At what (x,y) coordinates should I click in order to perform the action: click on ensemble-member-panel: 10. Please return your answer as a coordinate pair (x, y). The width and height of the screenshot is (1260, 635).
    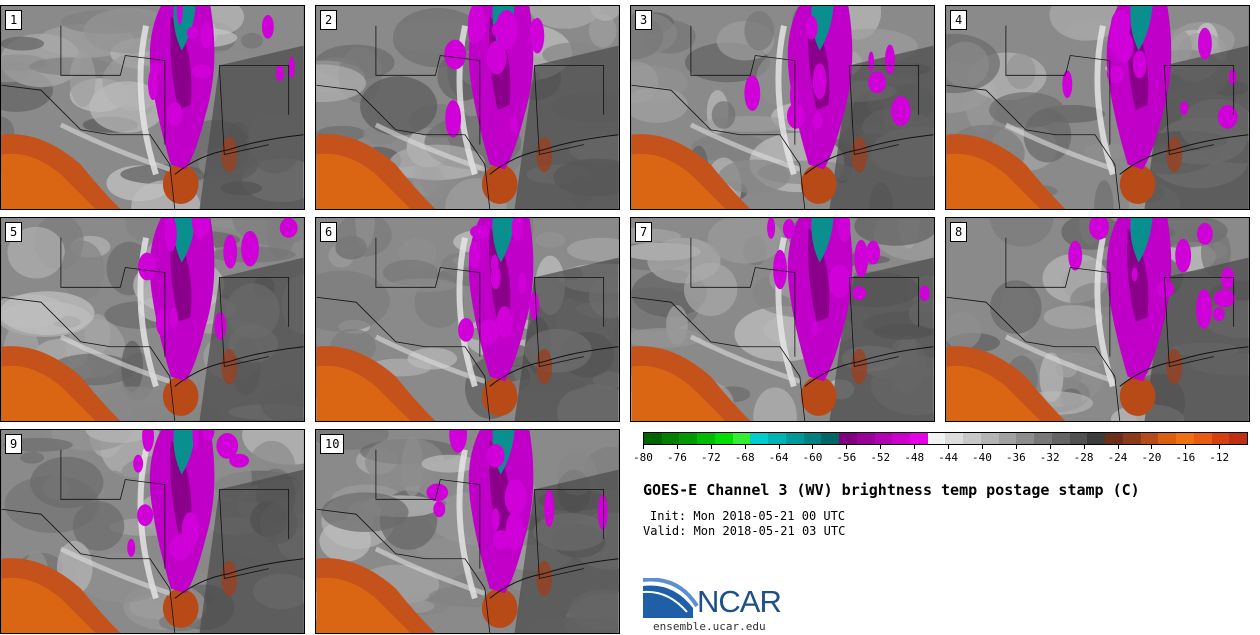
    Looking at the image, I should click on (467, 531).